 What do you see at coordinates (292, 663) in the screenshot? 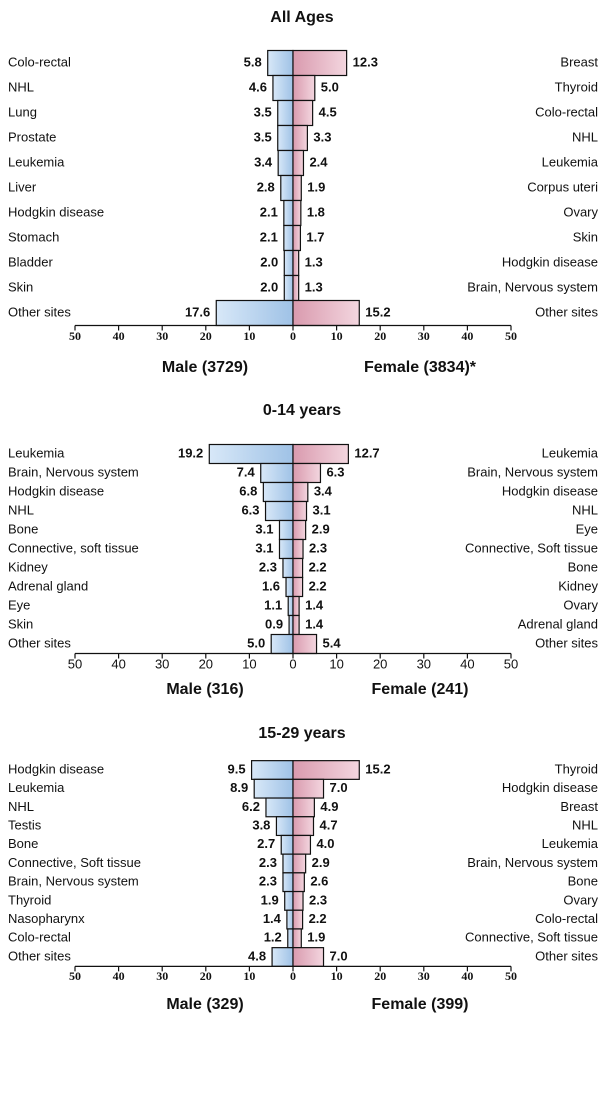
I see `x-tick-label: 0` at bounding box center [292, 663].